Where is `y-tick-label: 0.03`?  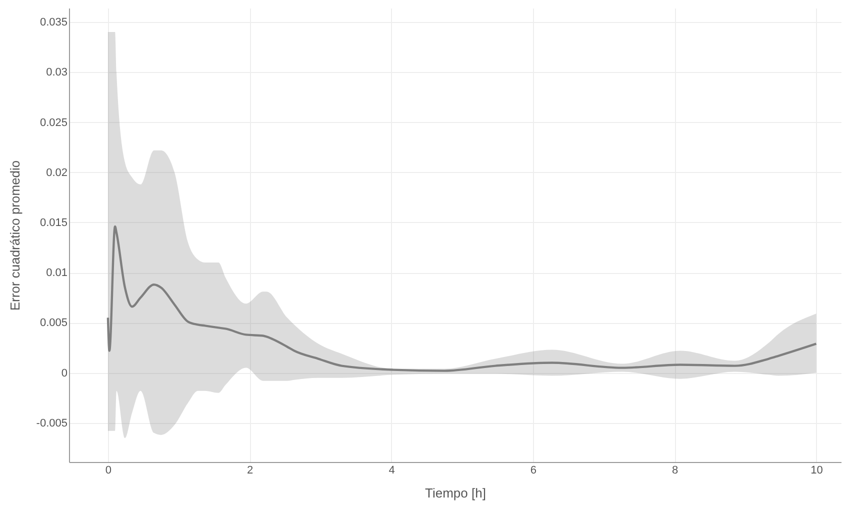 y-tick-label: 0.03 is located at coordinates (57, 72).